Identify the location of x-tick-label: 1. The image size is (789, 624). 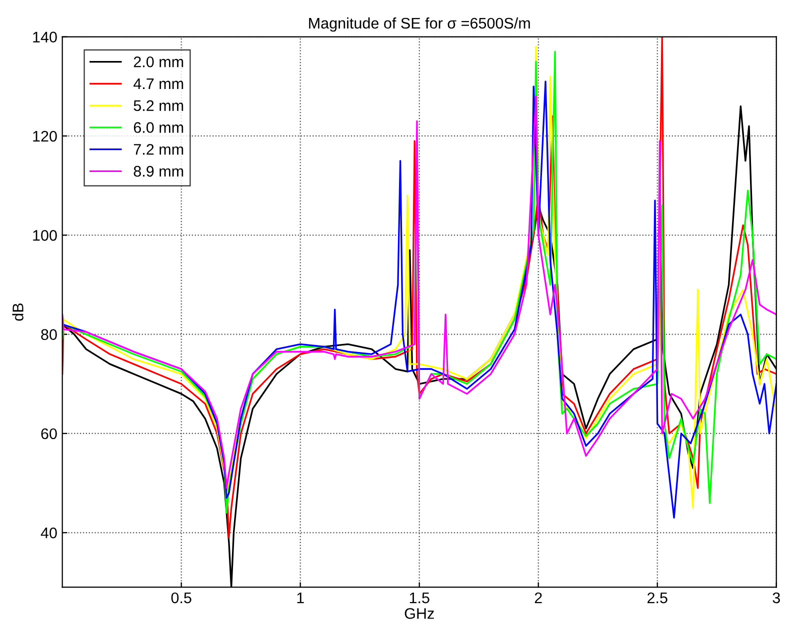
(300, 598).